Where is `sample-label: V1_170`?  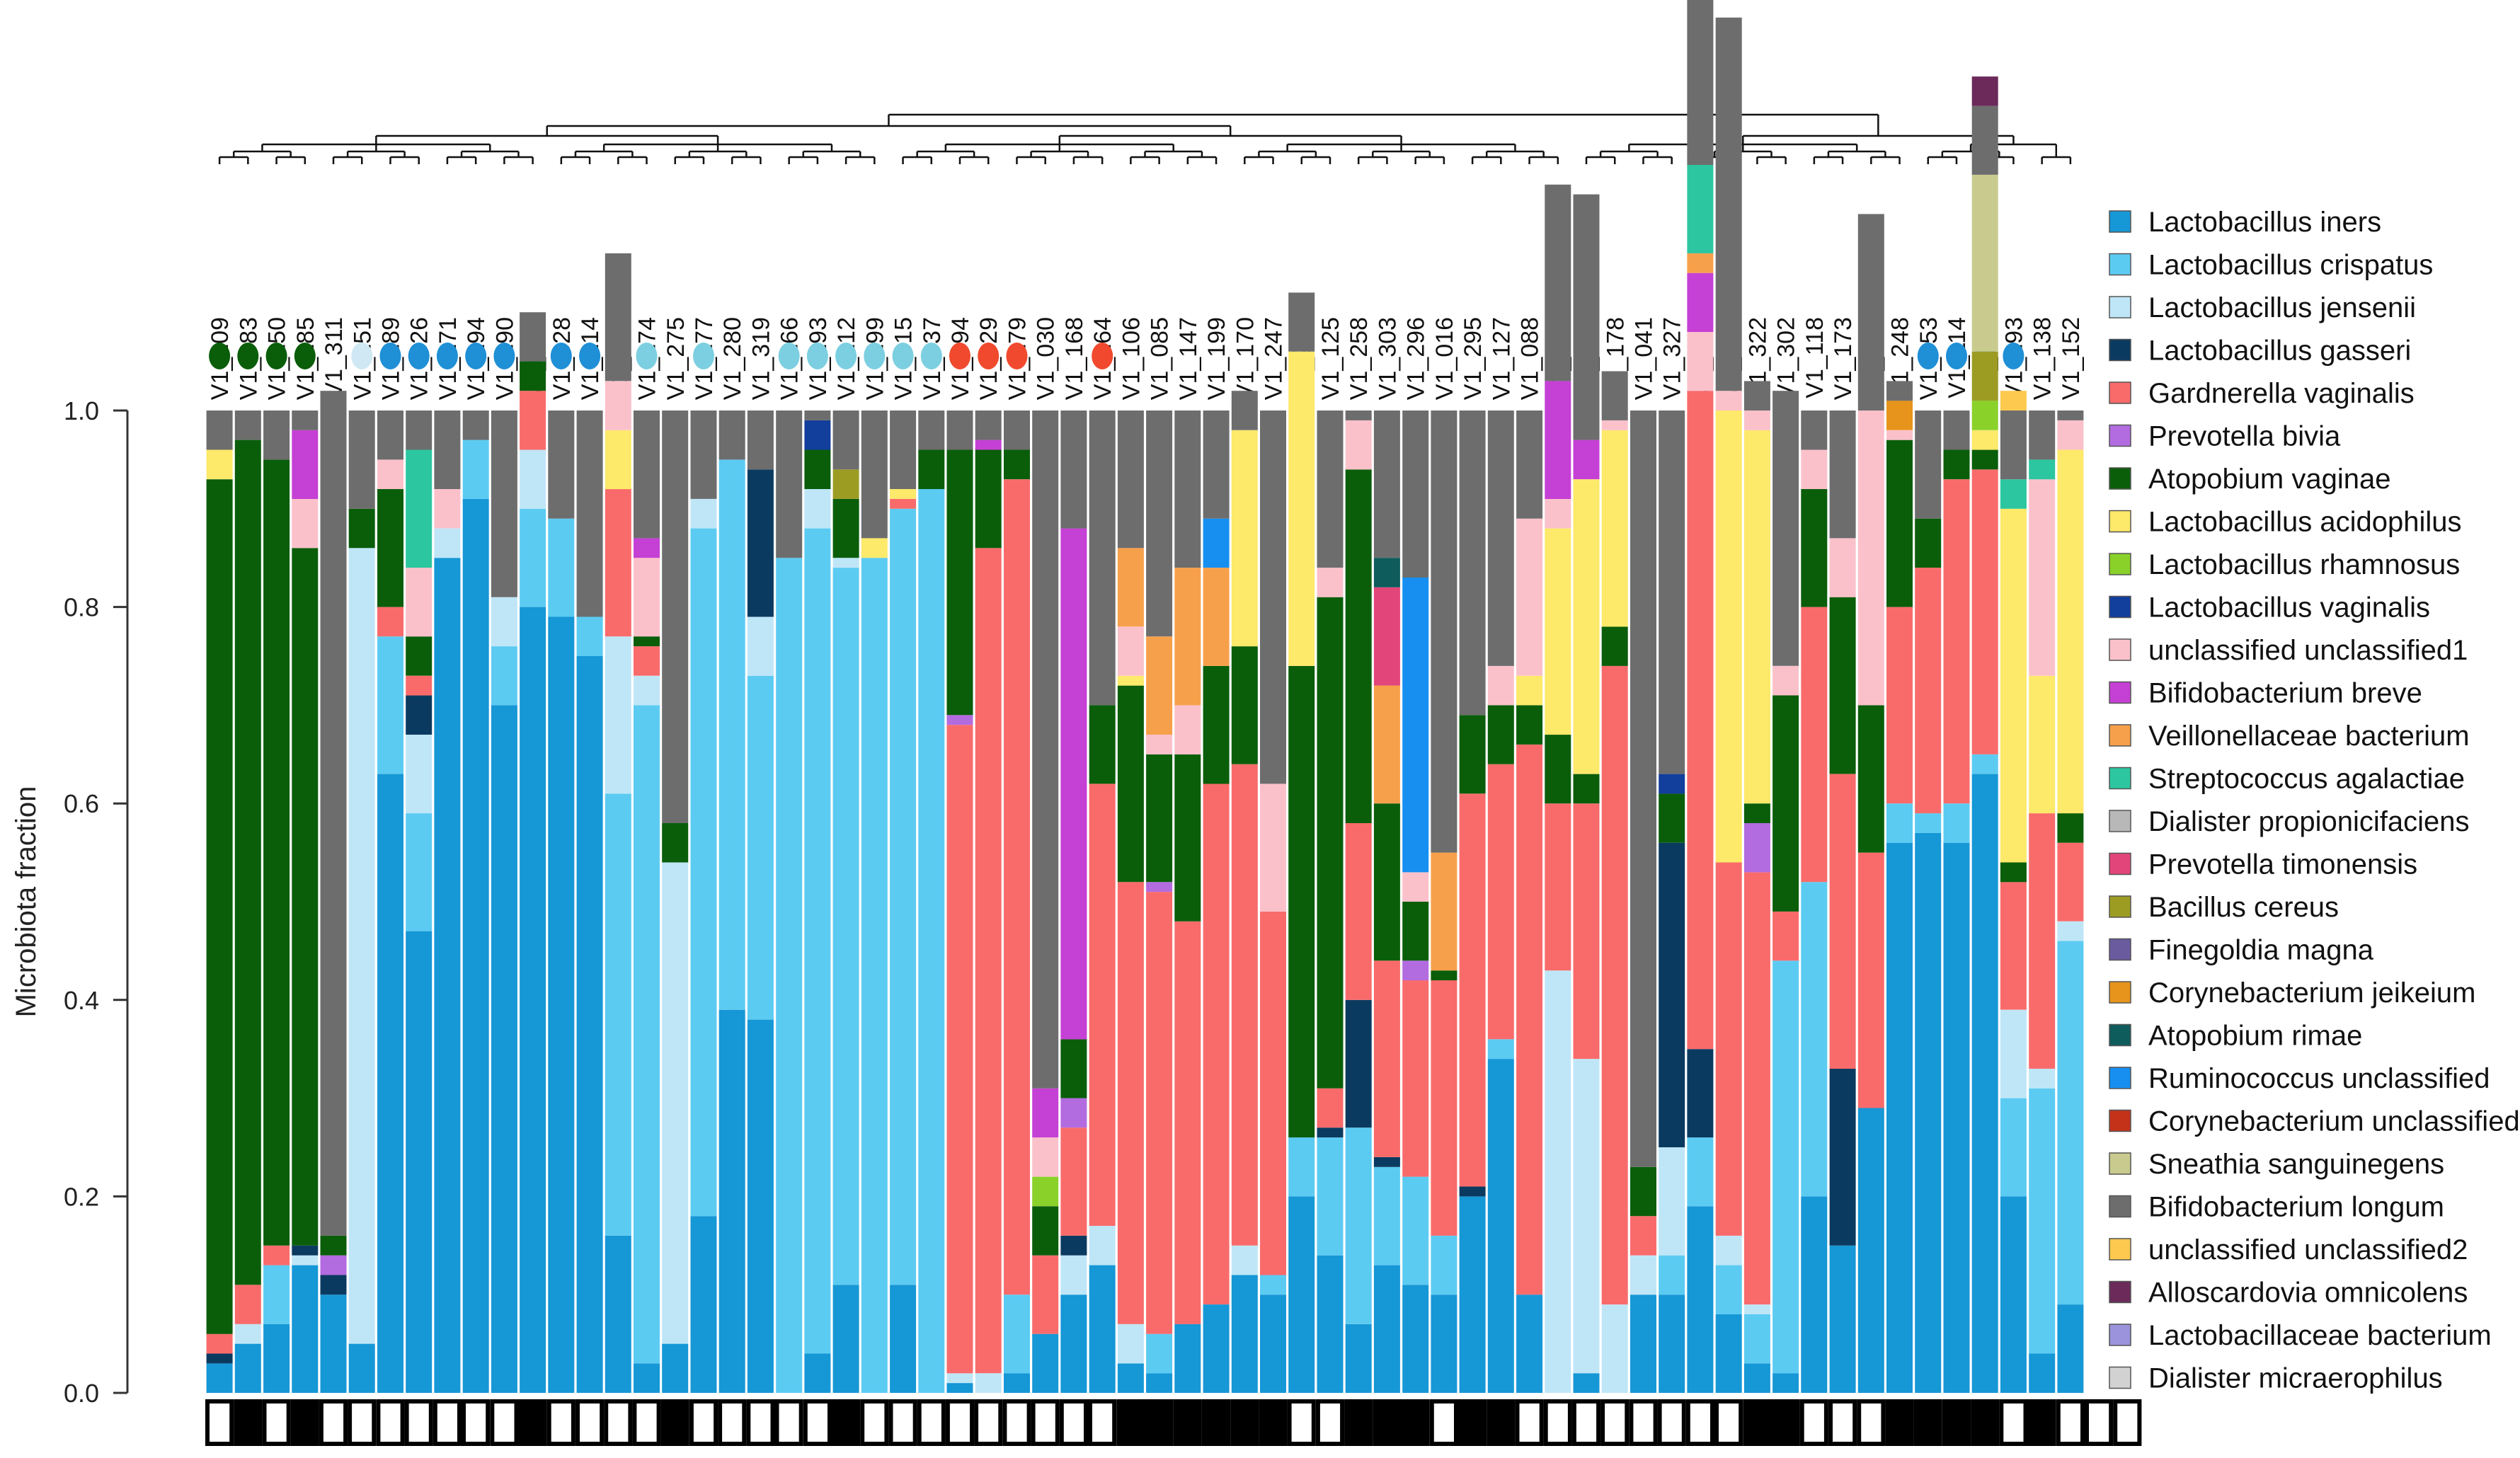
sample-label: V1_170 is located at coordinates (1245, 358).